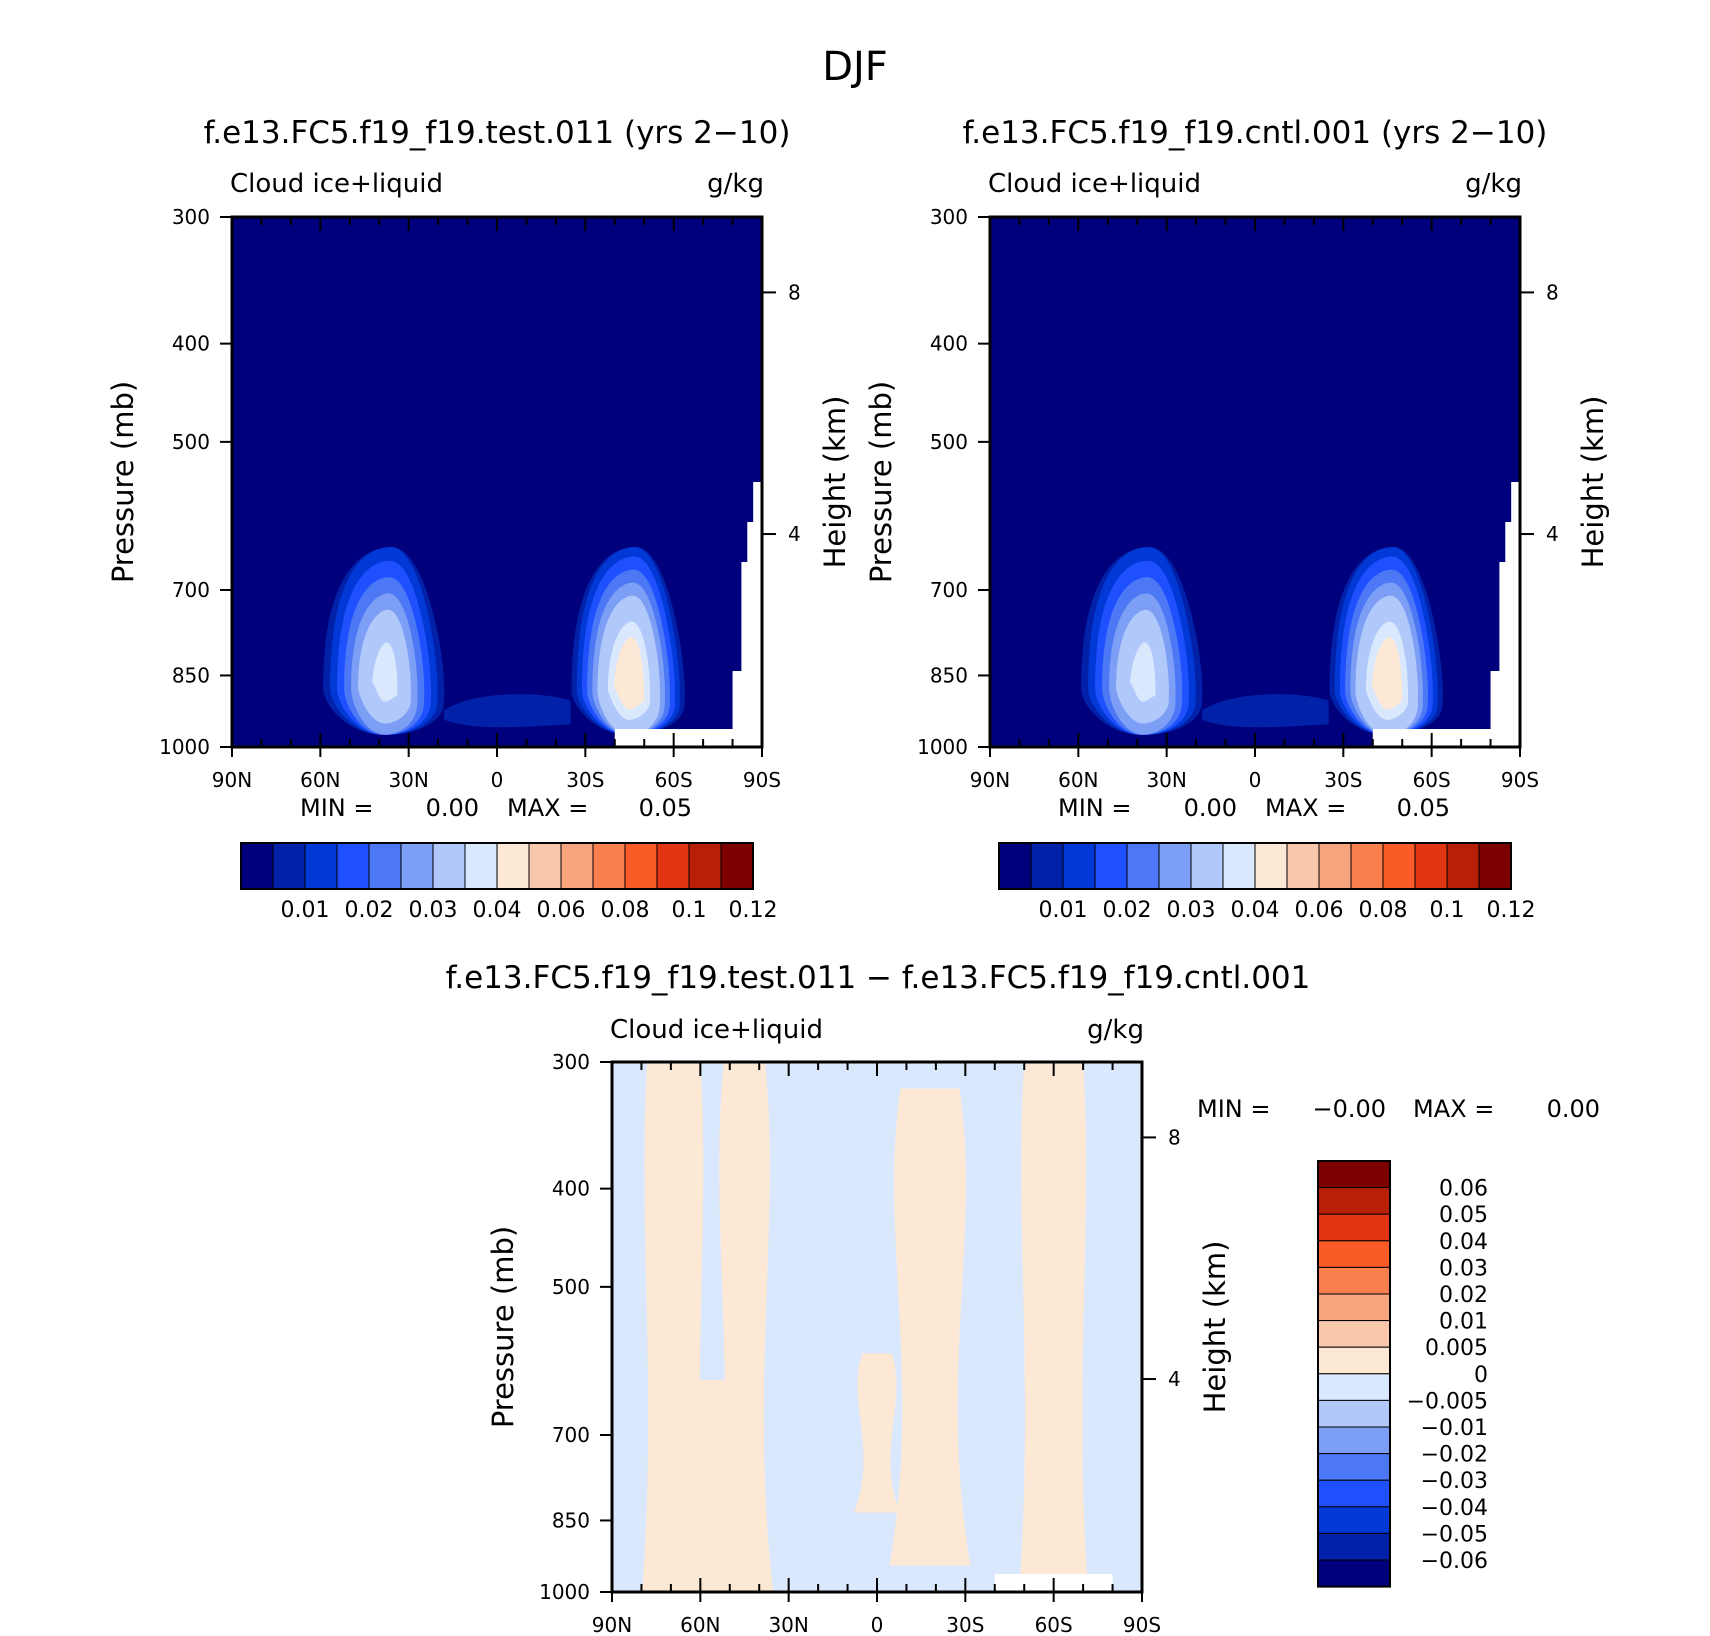 This screenshot has width=1710, height=1636. What do you see at coordinates (191, 442) in the screenshot?
I see `y-tick-label: 500` at bounding box center [191, 442].